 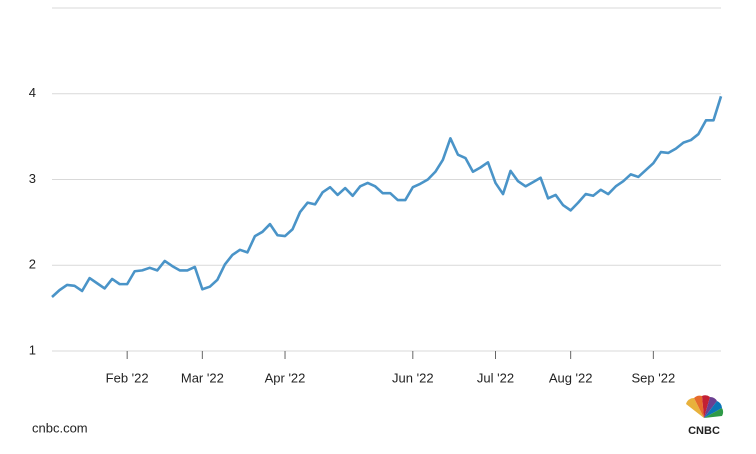 What do you see at coordinates (32, 264) in the screenshot?
I see `y-tick-label: 2` at bounding box center [32, 264].